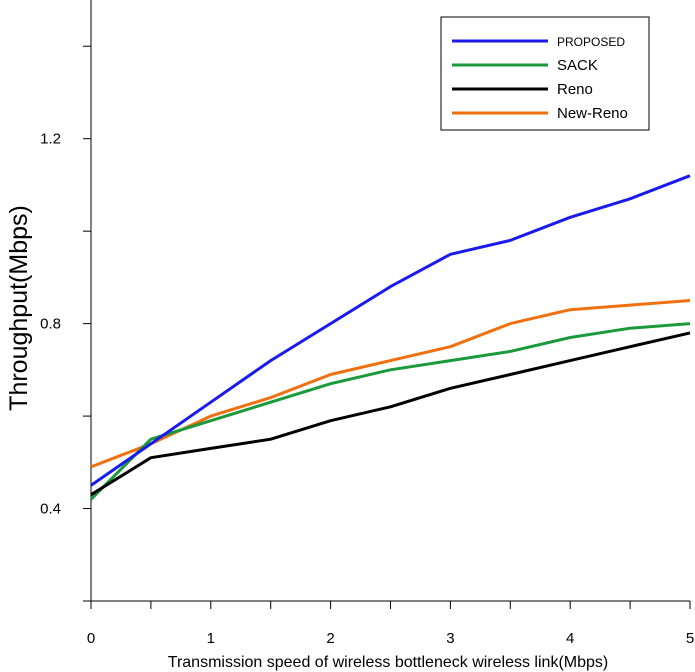 Image resolution: width=695 pixels, height=672 pixels. What do you see at coordinates (50, 509) in the screenshot?
I see `y-tick-label: 0.4` at bounding box center [50, 509].